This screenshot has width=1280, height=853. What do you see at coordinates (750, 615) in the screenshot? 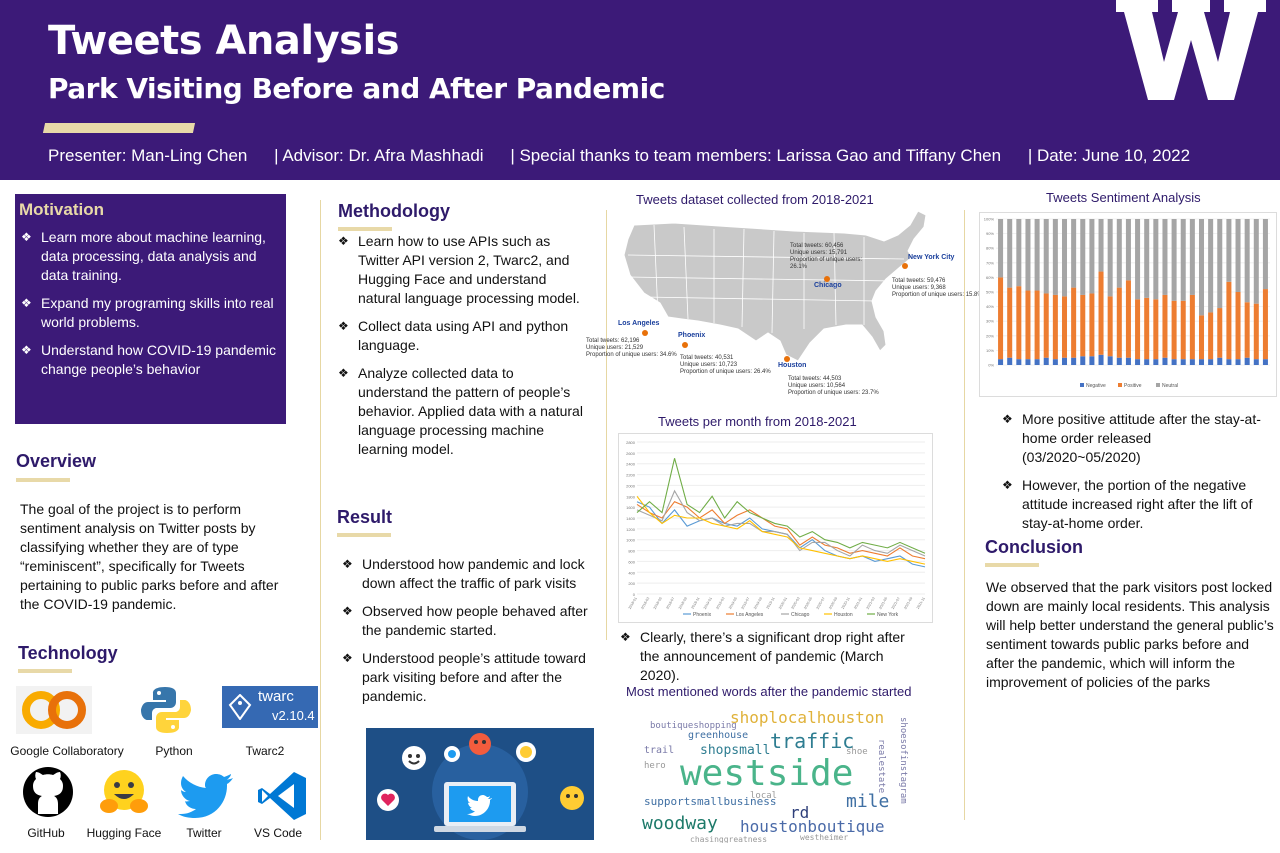
I see `legend-label: Los Angeles` at bounding box center [750, 615].